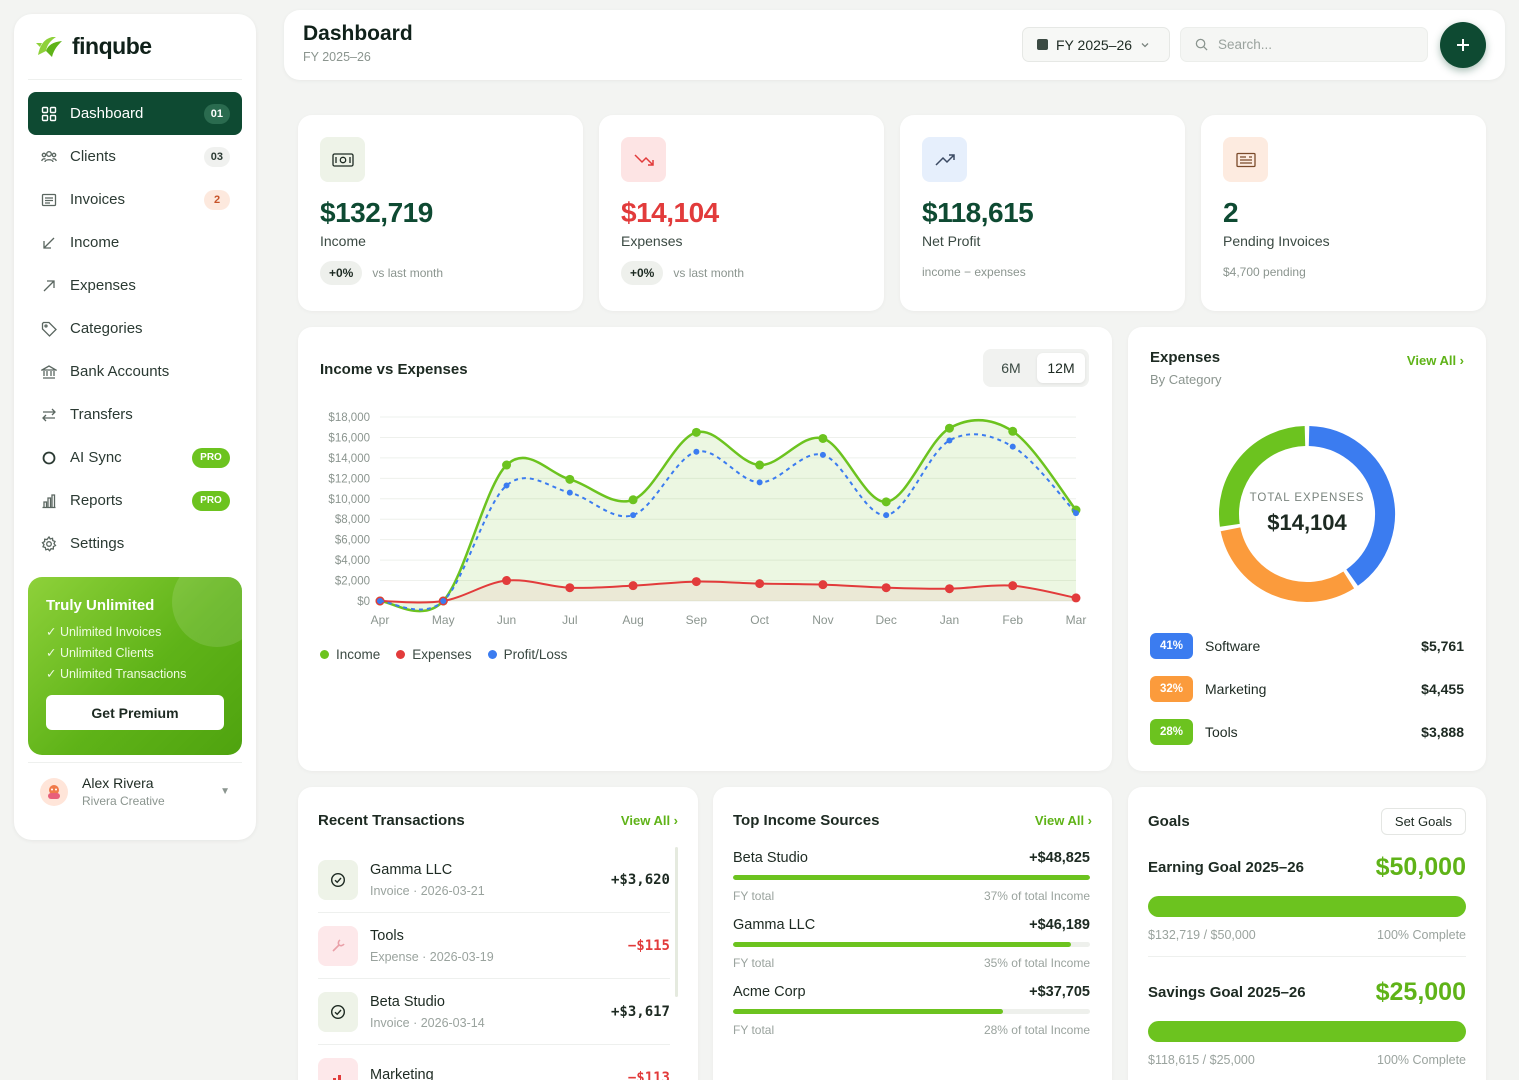  What do you see at coordinates (49, 372) in the screenshot?
I see `bank-icon` at bounding box center [49, 372].